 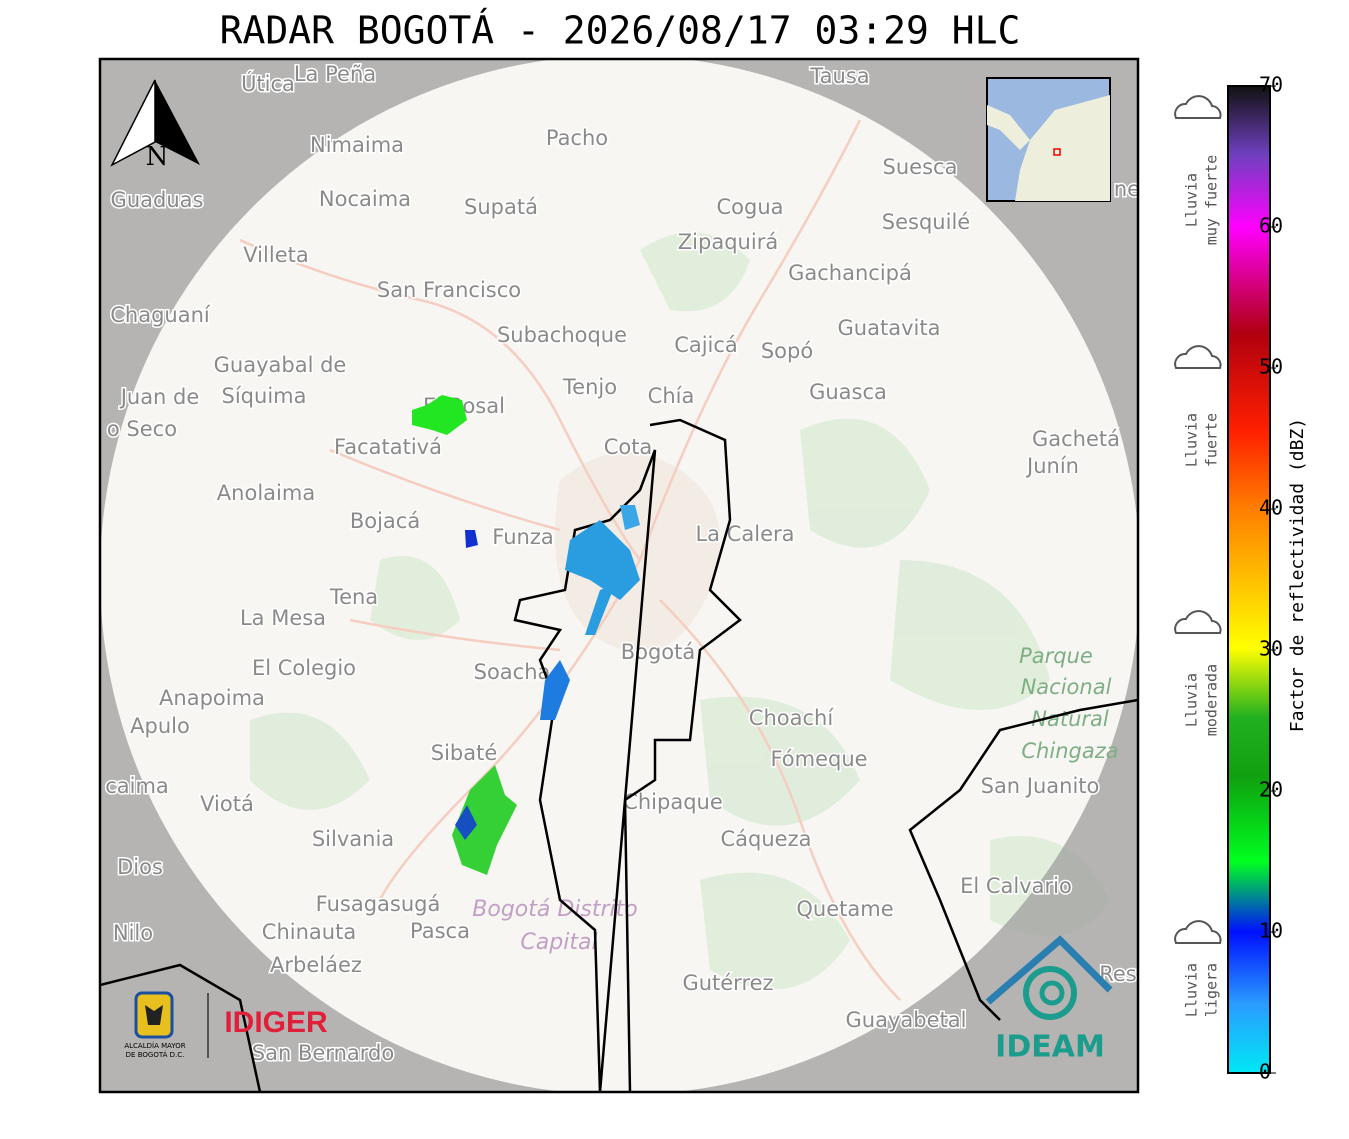 I want to click on place-label: Facatativá, so click(x=388, y=447).